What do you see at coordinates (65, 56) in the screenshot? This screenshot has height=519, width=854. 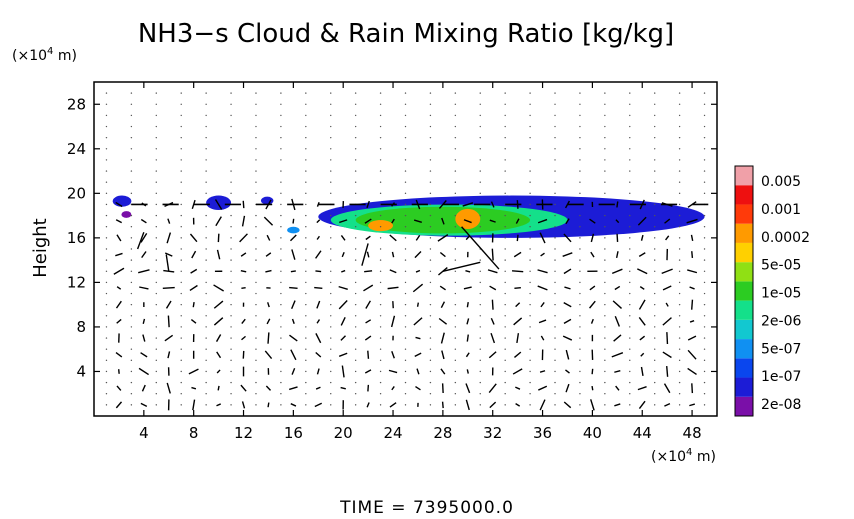 I see `y-unit-suffix: m)` at bounding box center [65, 56].